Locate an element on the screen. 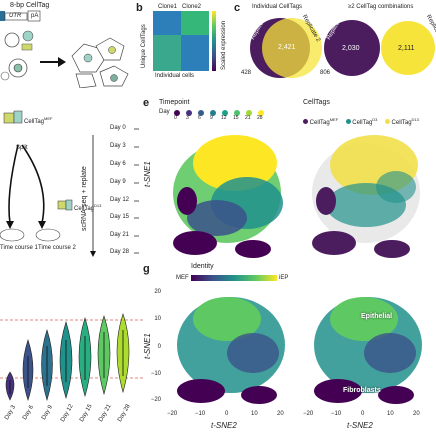  ytick: −20 is located at coordinates (155, 400).